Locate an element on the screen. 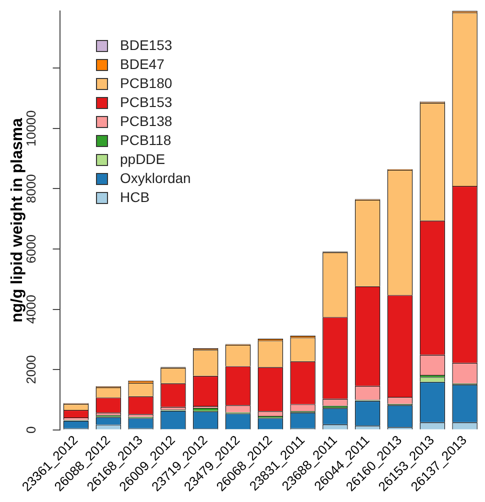  legend-label: HCB is located at coordinates (135, 197).